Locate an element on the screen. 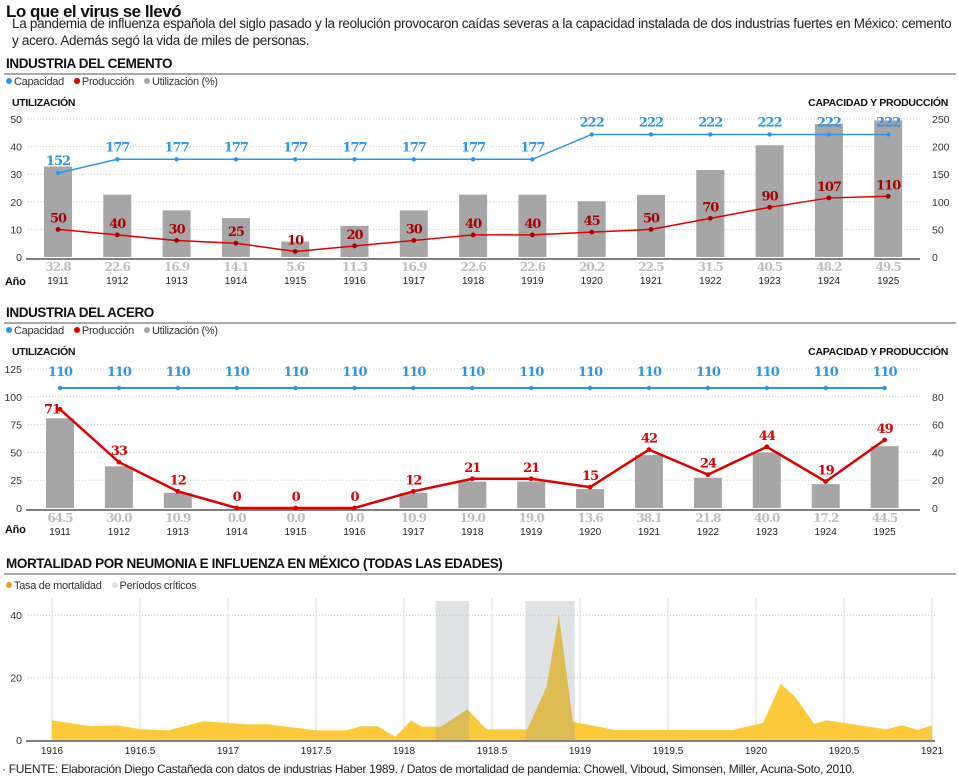 The image size is (958, 779). production-value-label: 25 is located at coordinates (236, 232).